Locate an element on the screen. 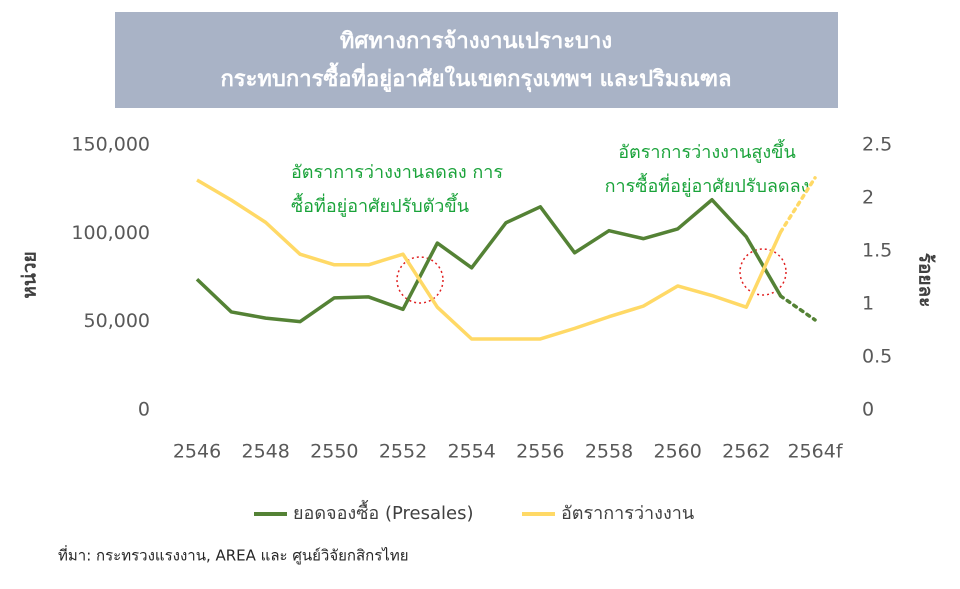 Image resolution: width=960 pixels, height=589 pixels. x-tick-label: 2556 is located at coordinates (540, 452).